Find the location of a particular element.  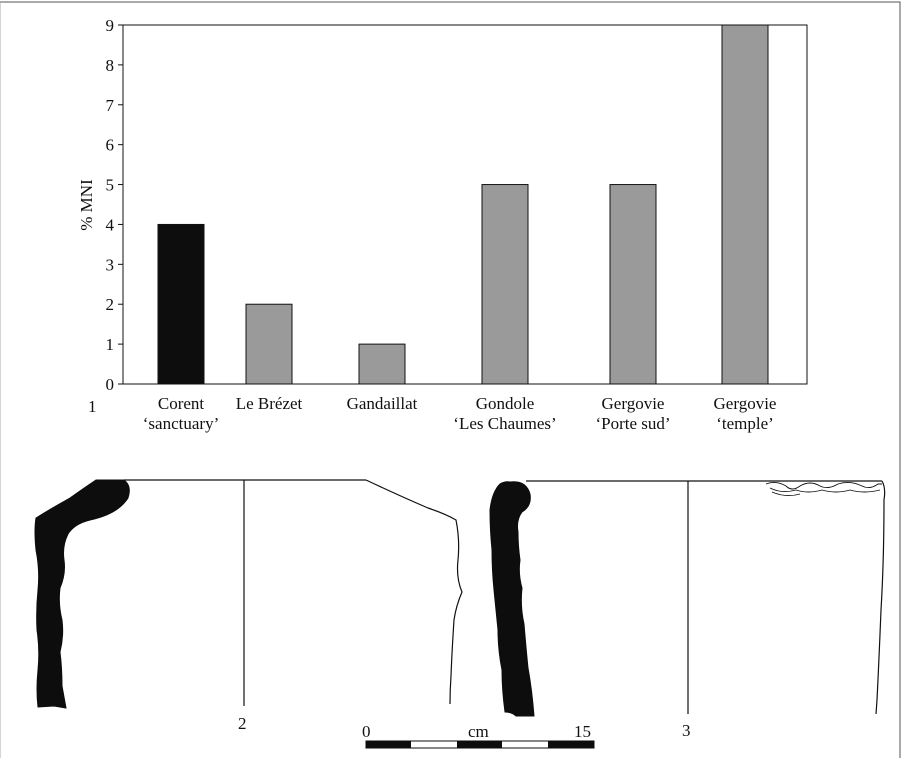

x-category-label-line: ‘sanctuary’ is located at coordinates (181, 423).